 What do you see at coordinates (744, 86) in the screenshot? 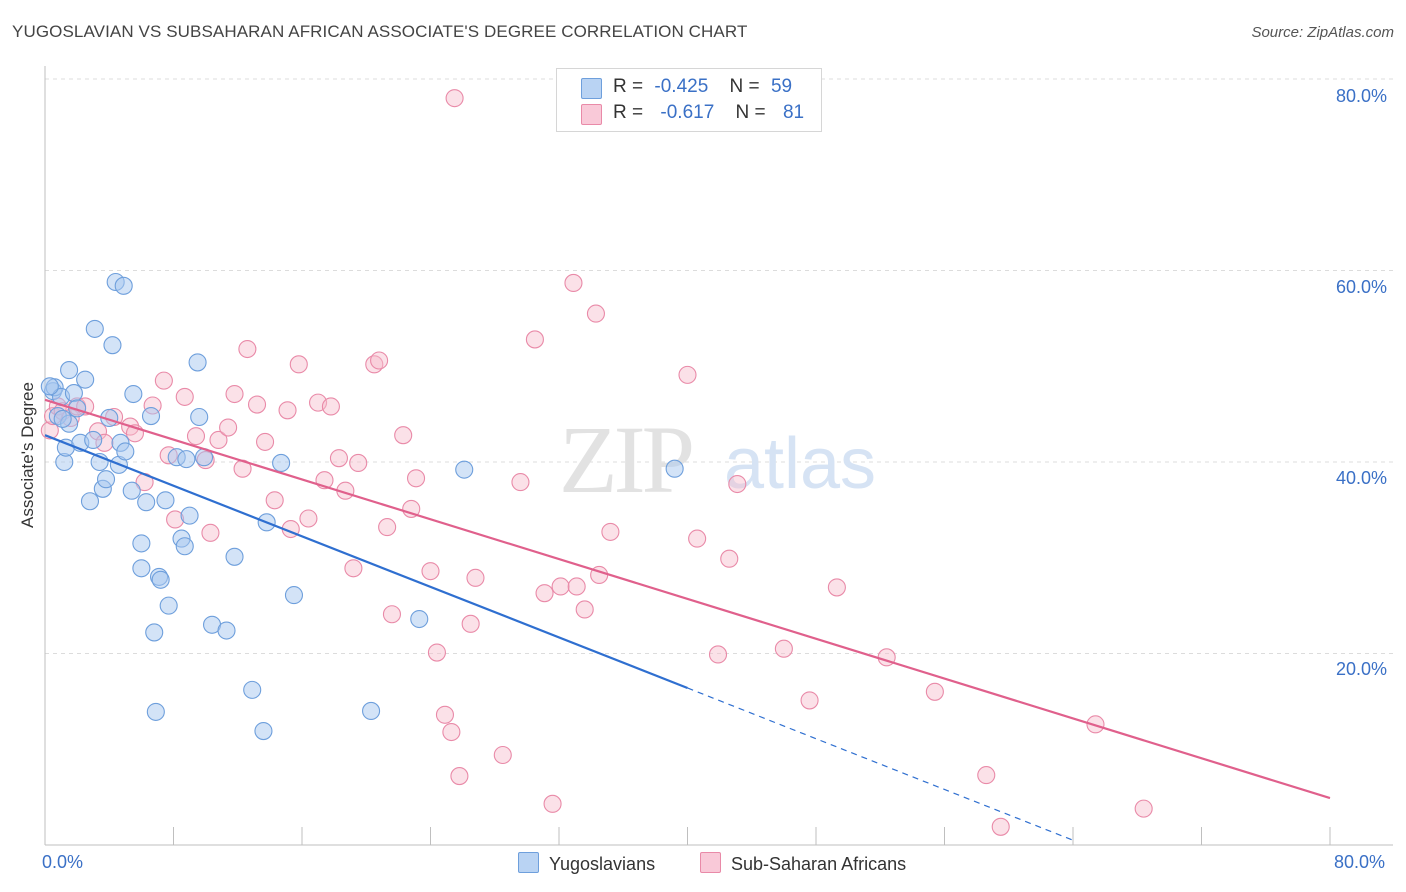
I see `legend-n-label: N =` at bounding box center [744, 86].